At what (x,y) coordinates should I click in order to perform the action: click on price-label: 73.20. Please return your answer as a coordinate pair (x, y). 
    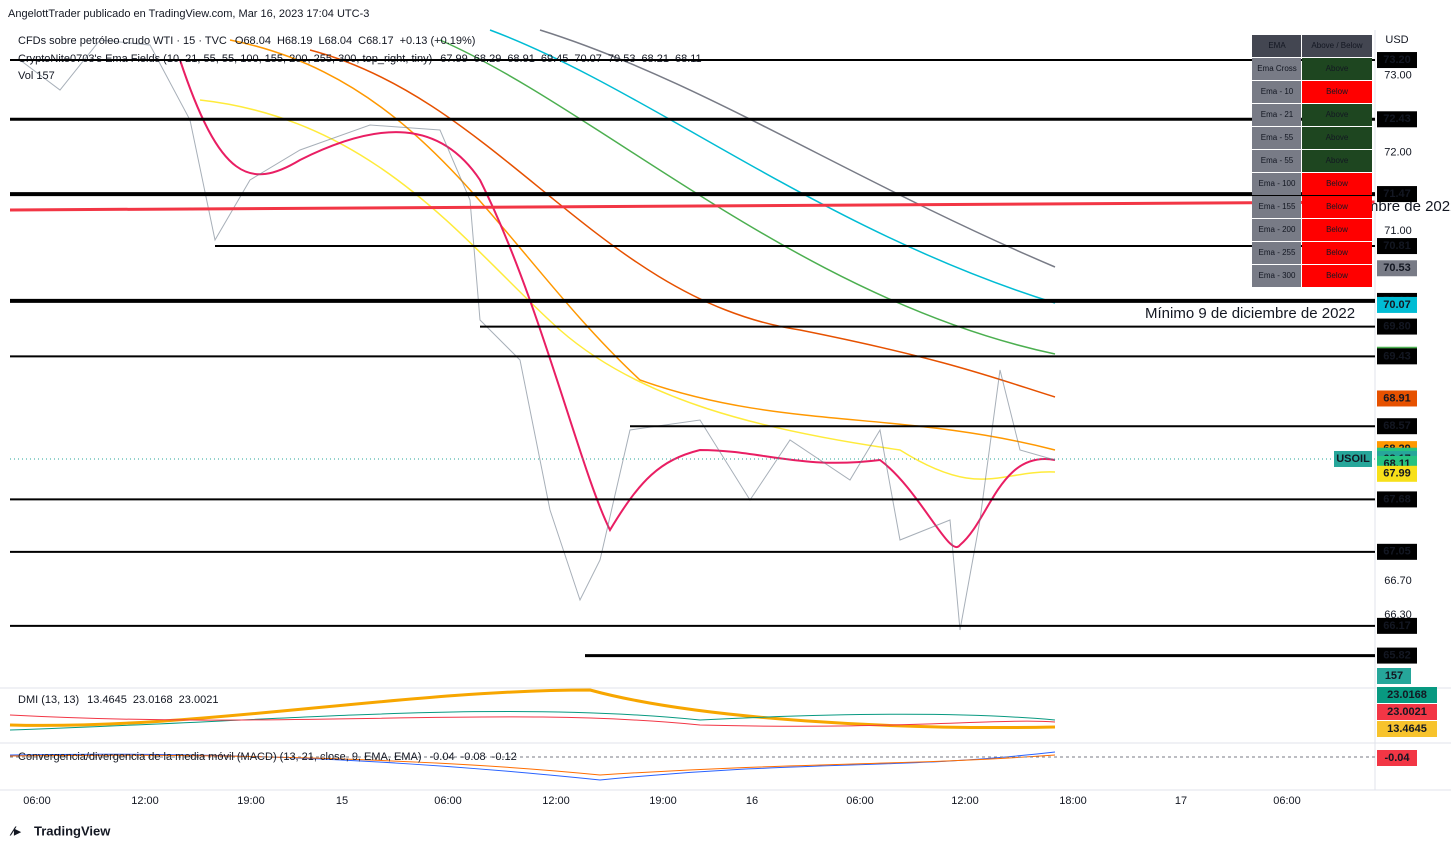
    Looking at the image, I should click on (1397, 60).